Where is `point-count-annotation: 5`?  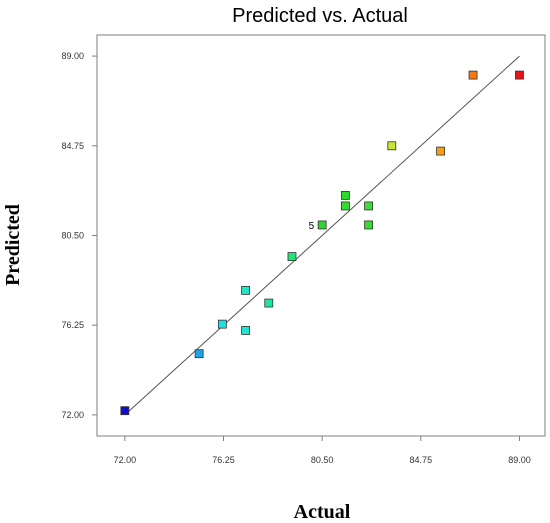 point-count-annotation: 5 is located at coordinates (312, 226).